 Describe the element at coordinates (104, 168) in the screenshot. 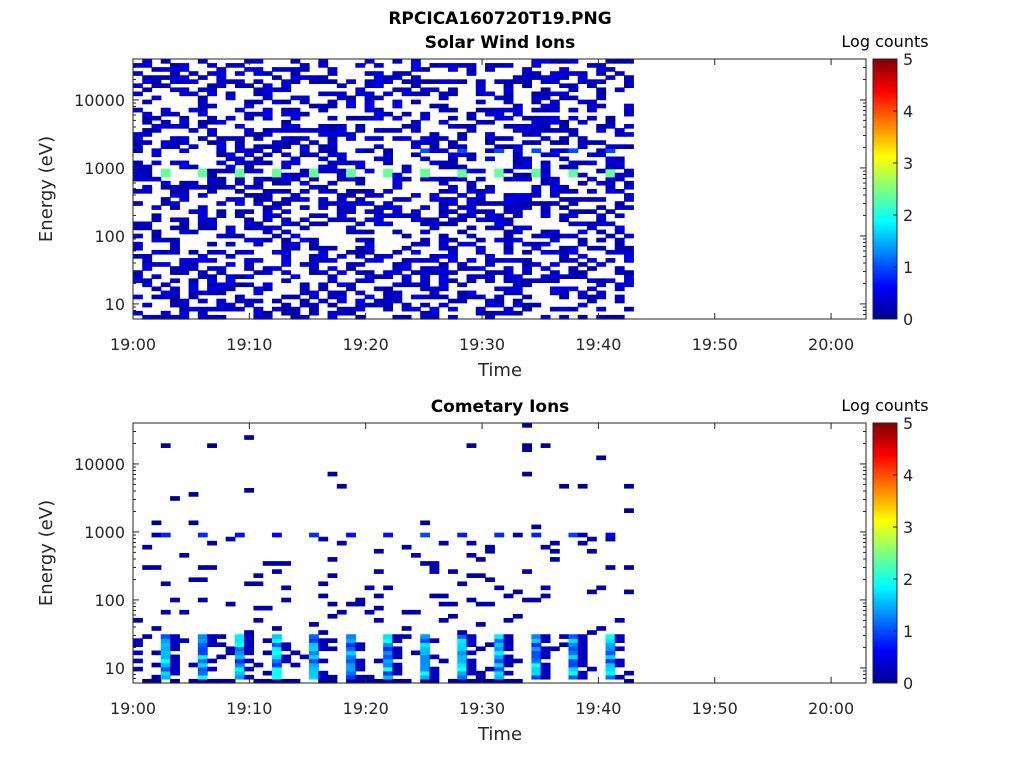

I see `y-tick-label: 1000` at that location.